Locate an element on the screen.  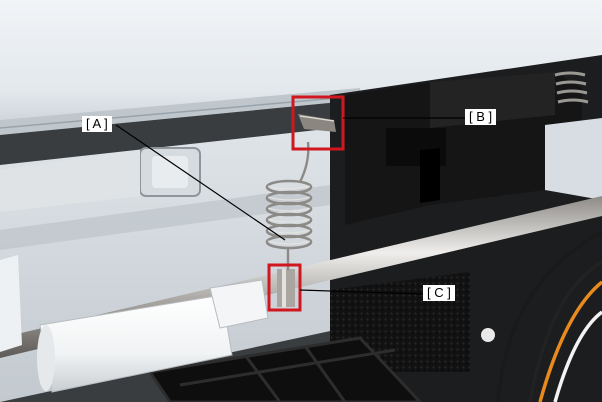
callout-label-b: [ B ] is located at coordinates (481, 117).